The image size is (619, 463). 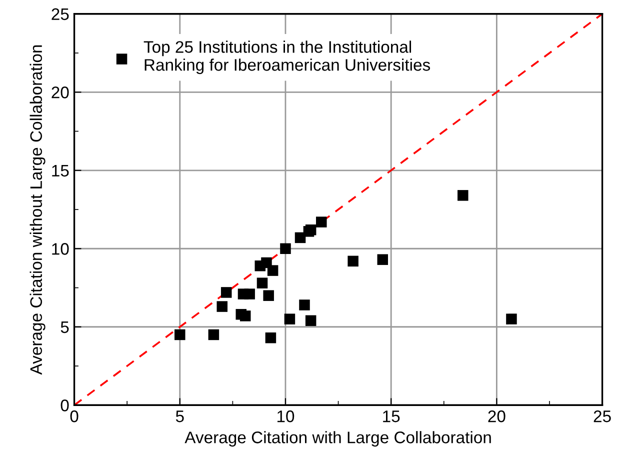 I want to click on y-tick-label: 15, so click(x=60, y=170).